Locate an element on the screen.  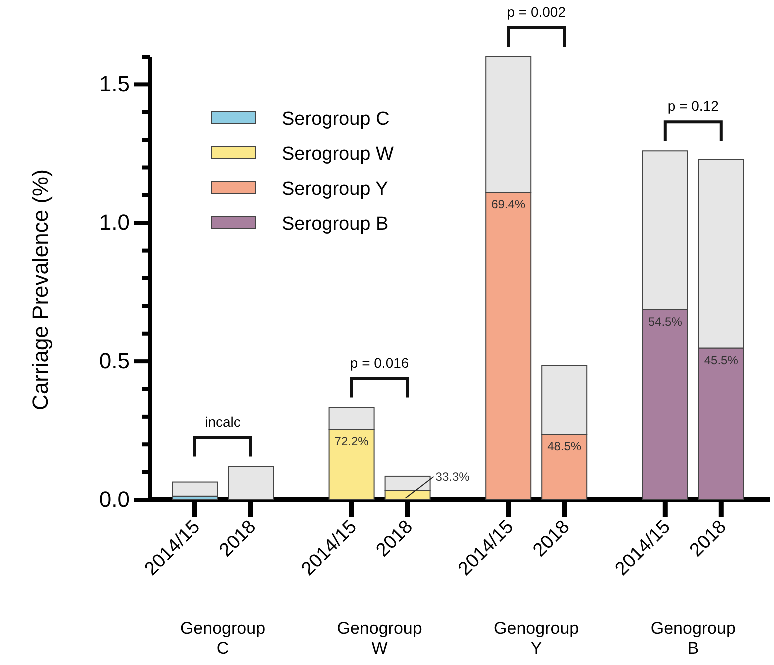
text: p = 0.002 is located at coordinates (536, 12).